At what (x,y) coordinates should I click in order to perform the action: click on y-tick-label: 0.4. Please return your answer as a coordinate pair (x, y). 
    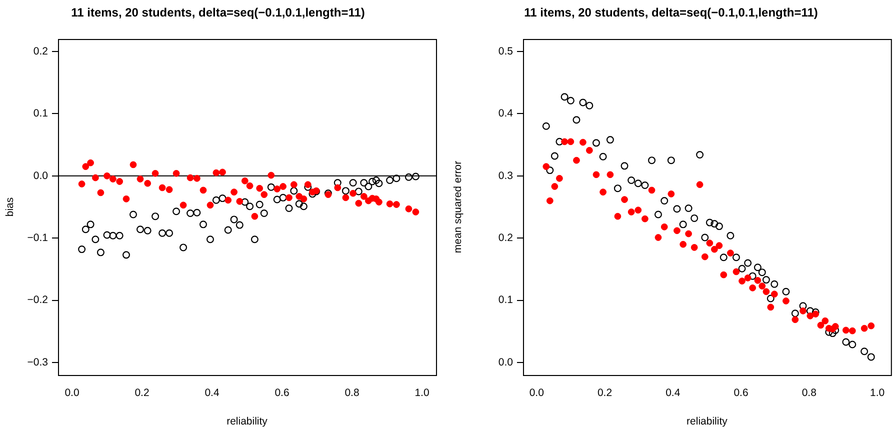
    Looking at the image, I should click on (506, 114).